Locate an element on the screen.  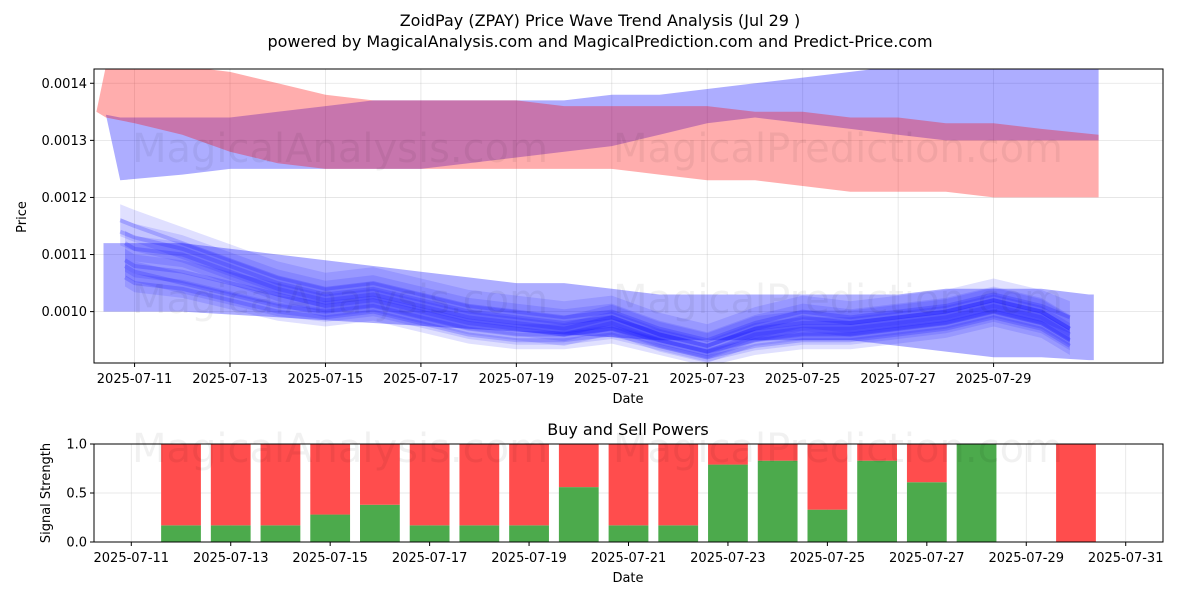
signal-y-tick-label: 1.0 is located at coordinates (76, 445).